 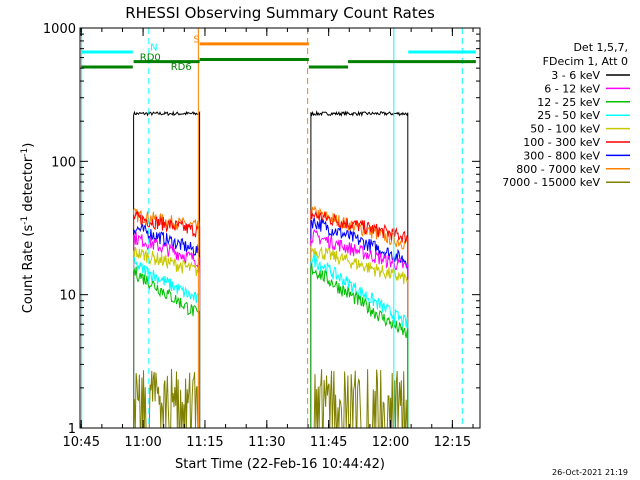 I want to click on state-flag-label: S, so click(x=196, y=39).